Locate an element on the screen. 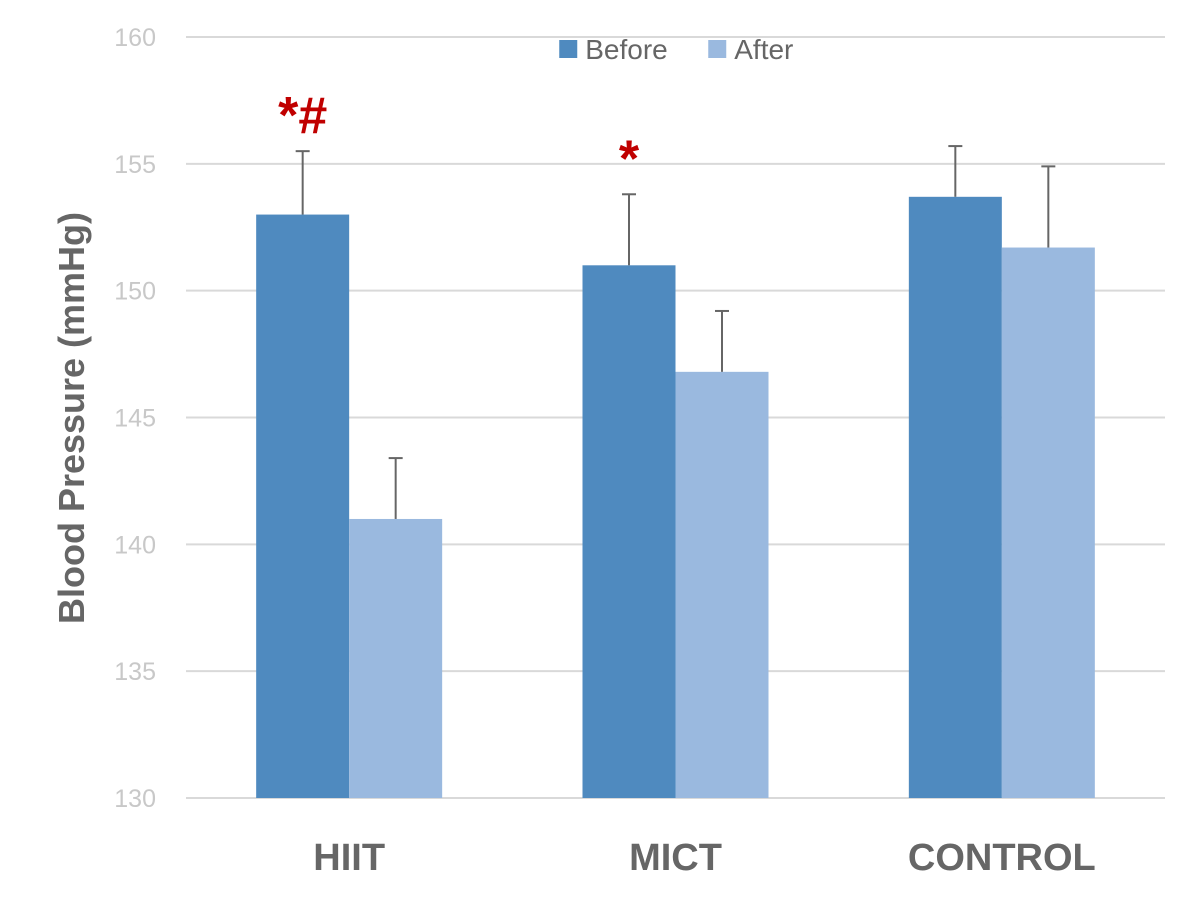 This screenshot has height=902, width=1200. y-tick-label-155: 155 is located at coordinates (135, 165).